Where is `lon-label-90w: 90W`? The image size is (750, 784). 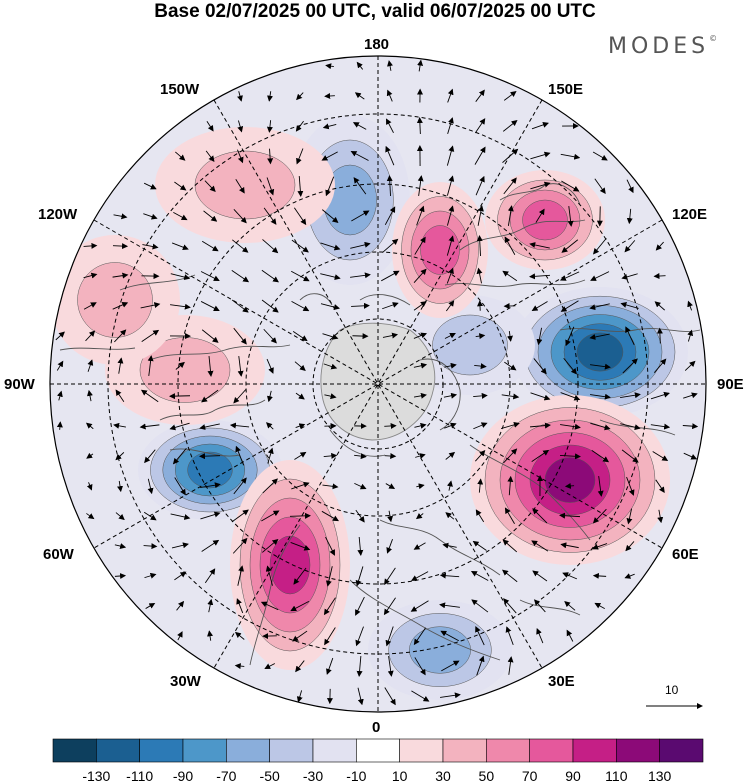
lon-label-90w: 90W is located at coordinates (19, 384).